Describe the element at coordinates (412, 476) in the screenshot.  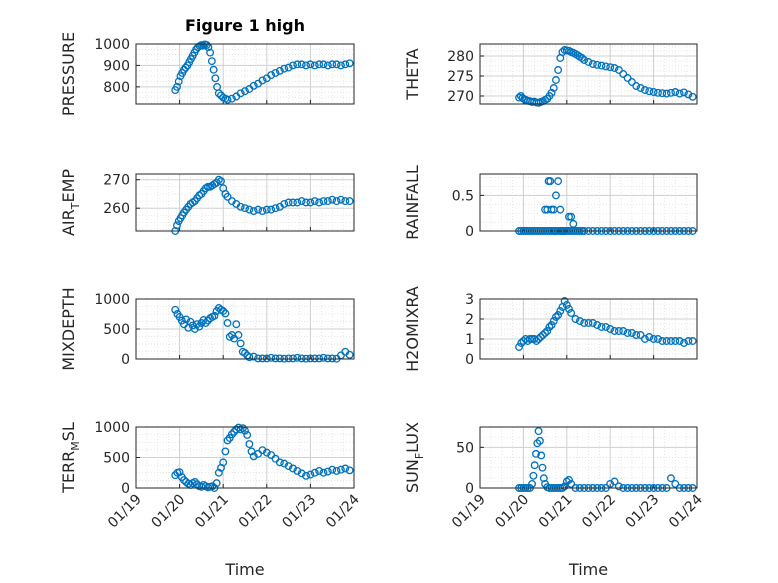
I see `y-axis-label-main: SUN` at that location.